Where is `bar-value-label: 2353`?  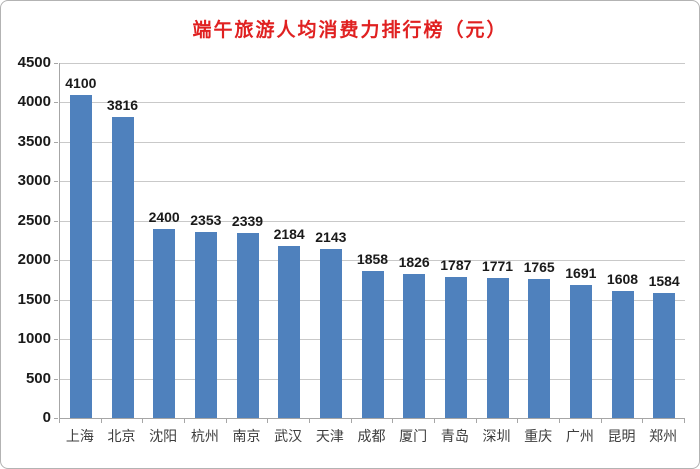
bar-value-label: 2353 is located at coordinates (206, 220).